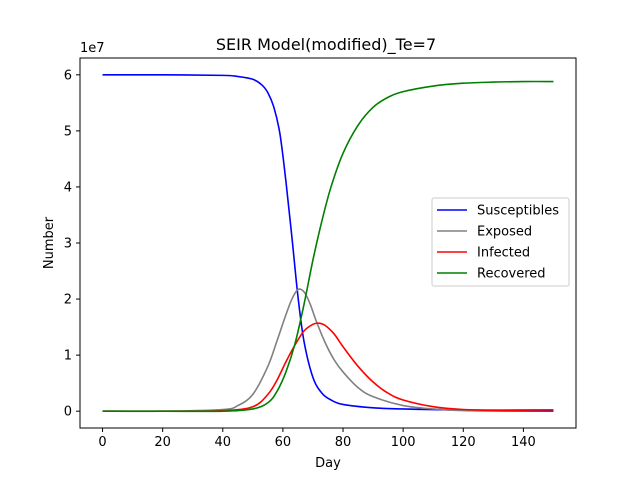 This screenshot has width=640, height=480. Describe the element at coordinates (328, 463) in the screenshot. I see `x-axis-label: Day` at that location.